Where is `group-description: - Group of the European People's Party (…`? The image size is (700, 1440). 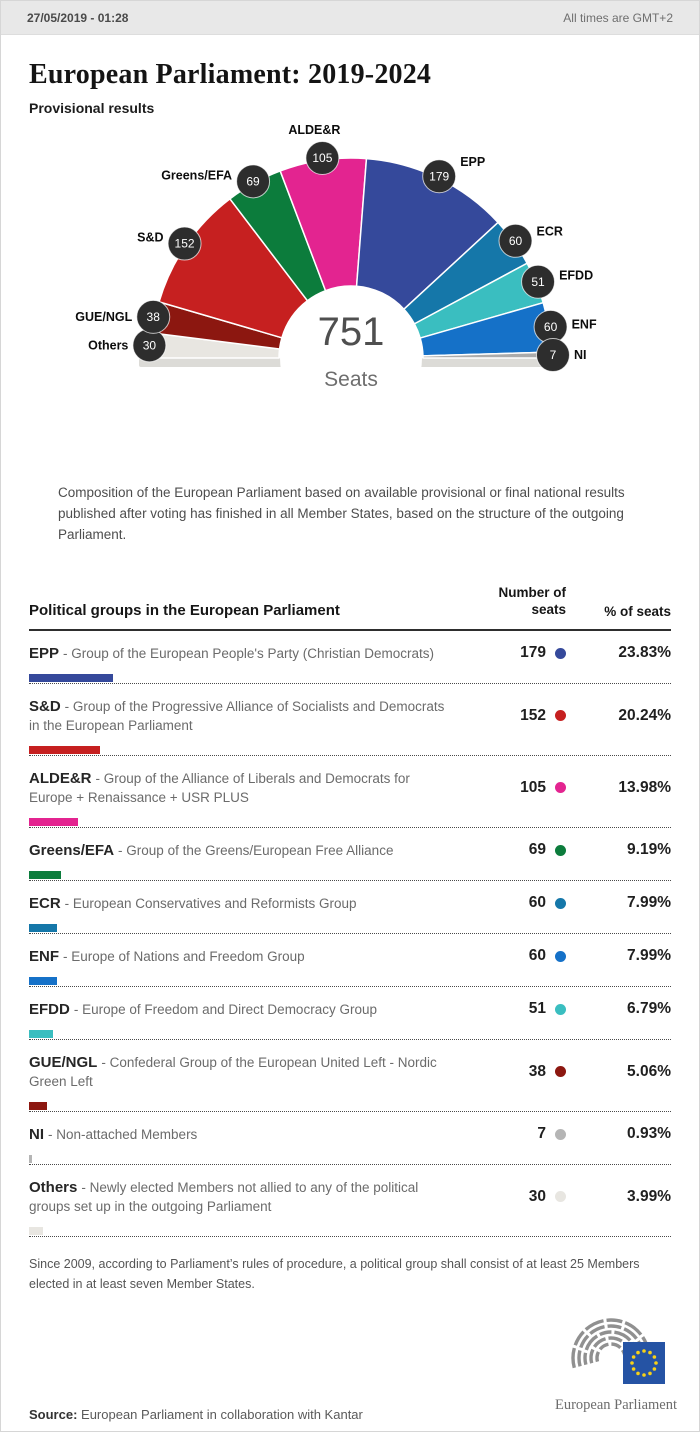 group-description: - Group of the European People's Party (… is located at coordinates (249, 653).